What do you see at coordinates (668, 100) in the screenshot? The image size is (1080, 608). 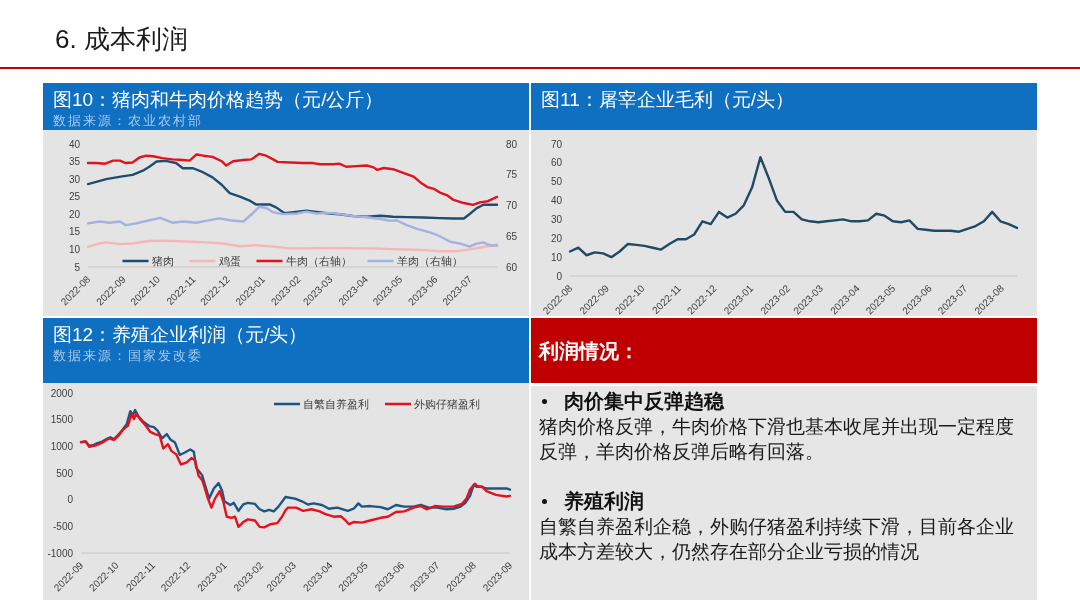 I see `chart-title: 图11：屠宰企业毛利（元/头）` at bounding box center [668, 100].